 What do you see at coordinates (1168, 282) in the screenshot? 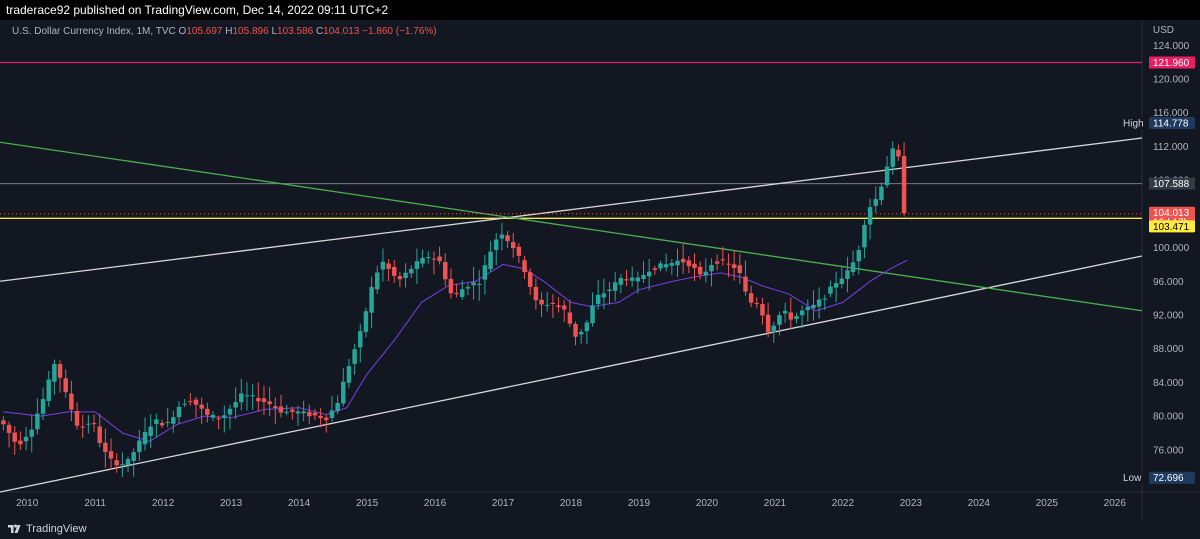
I see `y-tick-label: 96.000` at bounding box center [1168, 282].